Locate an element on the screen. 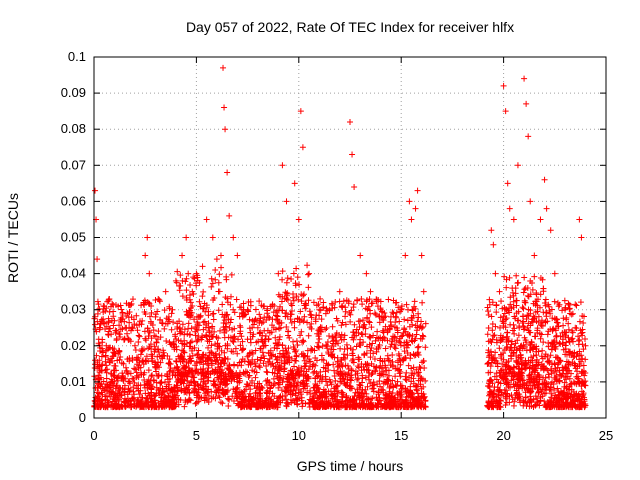  y-tick-label: 0 is located at coordinates (82, 417).